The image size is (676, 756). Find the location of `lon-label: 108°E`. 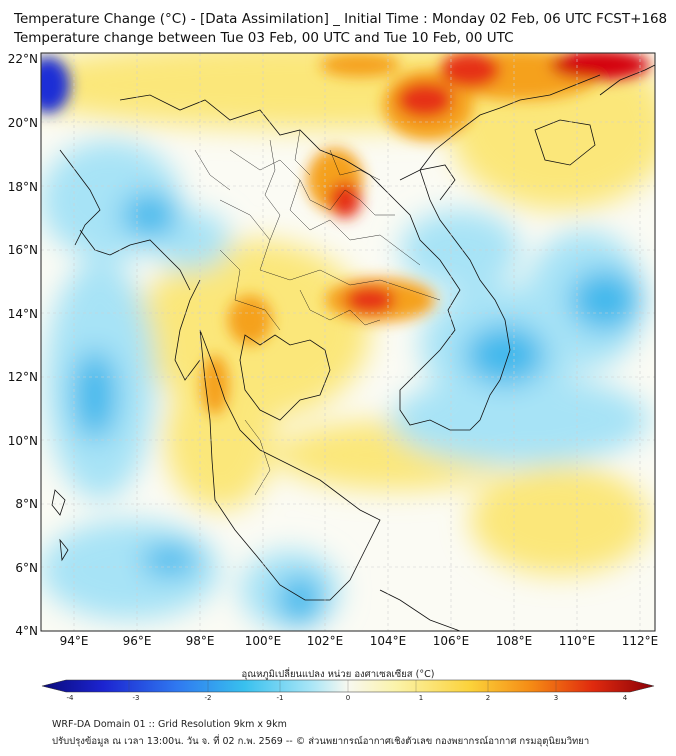

lon-label: 108°E is located at coordinates (514, 641).